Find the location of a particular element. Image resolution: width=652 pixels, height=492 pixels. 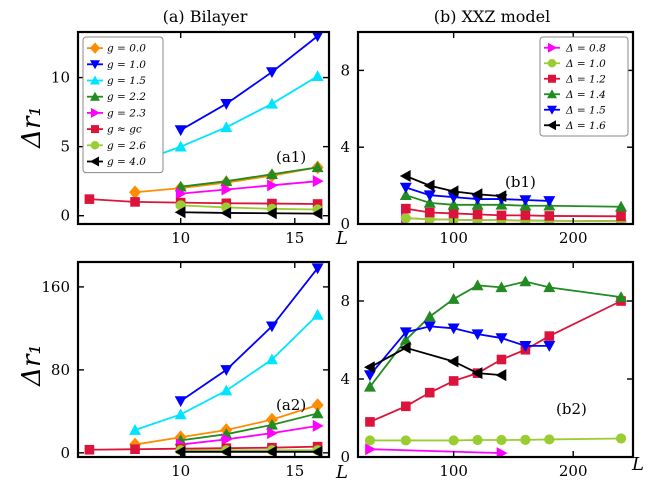

plot-area-a2 is located at coordinates (204, 360).